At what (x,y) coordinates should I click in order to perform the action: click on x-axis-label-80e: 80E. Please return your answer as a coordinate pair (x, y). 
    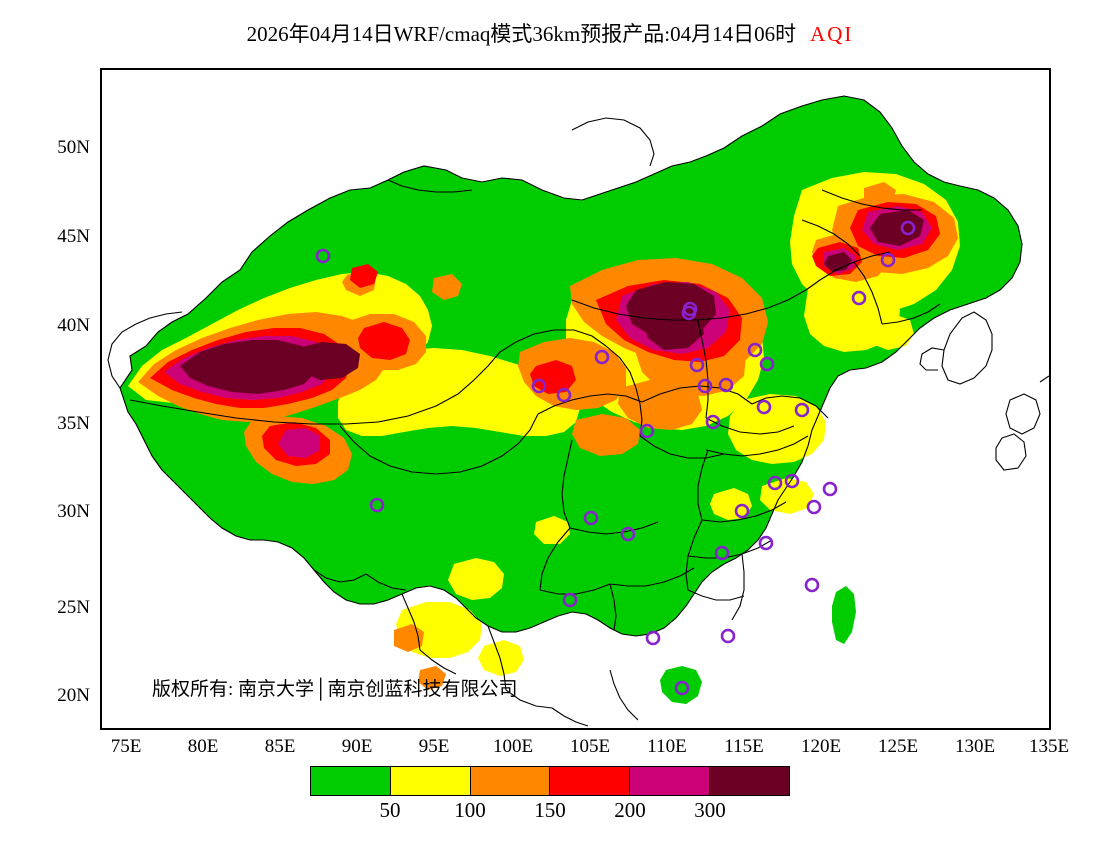
    Looking at the image, I should click on (203, 746).